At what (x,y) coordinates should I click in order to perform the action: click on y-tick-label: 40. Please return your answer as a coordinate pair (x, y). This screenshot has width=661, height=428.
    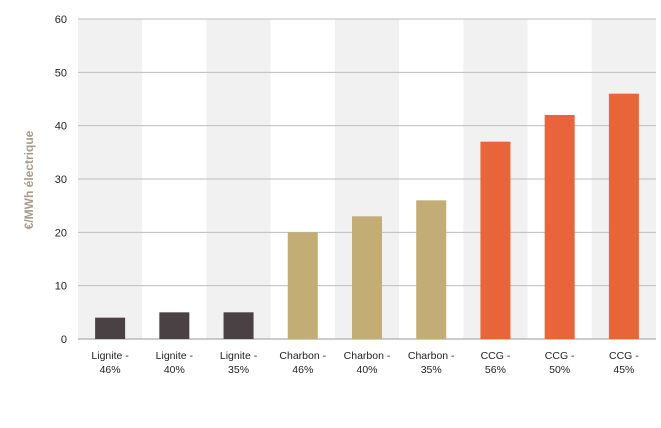
    Looking at the image, I should click on (61, 127).